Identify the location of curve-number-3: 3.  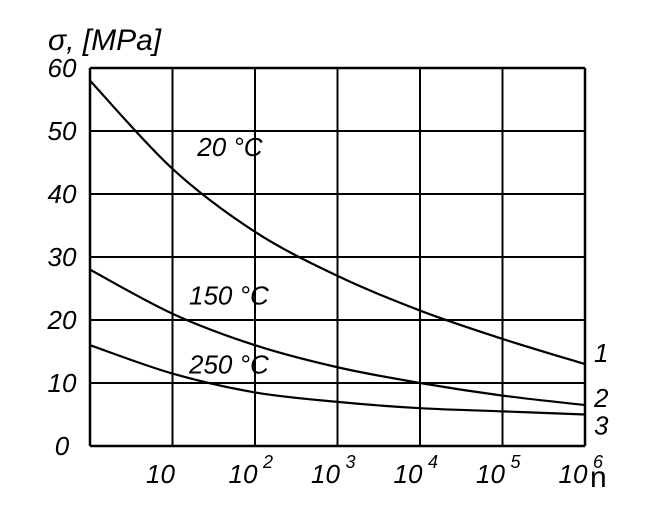
(601, 426).